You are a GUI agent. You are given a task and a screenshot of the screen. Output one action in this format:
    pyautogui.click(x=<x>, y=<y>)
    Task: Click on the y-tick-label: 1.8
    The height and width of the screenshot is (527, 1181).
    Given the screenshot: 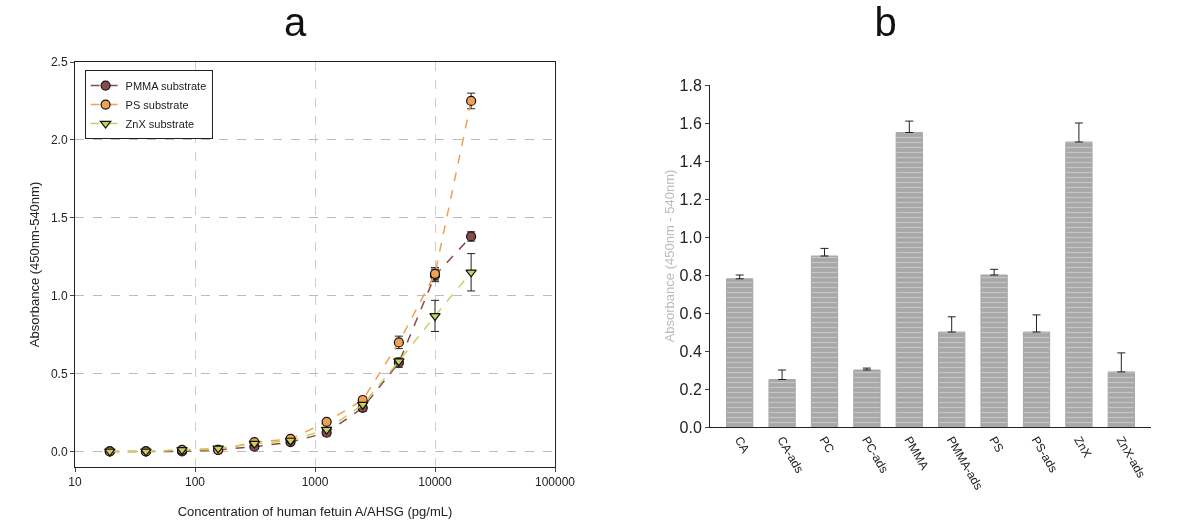 What is the action you would take?
    pyautogui.click(x=690, y=85)
    